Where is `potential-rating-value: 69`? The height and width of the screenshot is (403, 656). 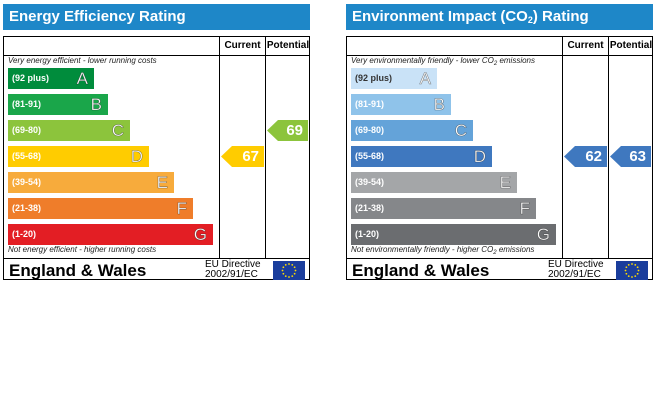 potential-rating-value: 69 is located at coordinates (294, 130).